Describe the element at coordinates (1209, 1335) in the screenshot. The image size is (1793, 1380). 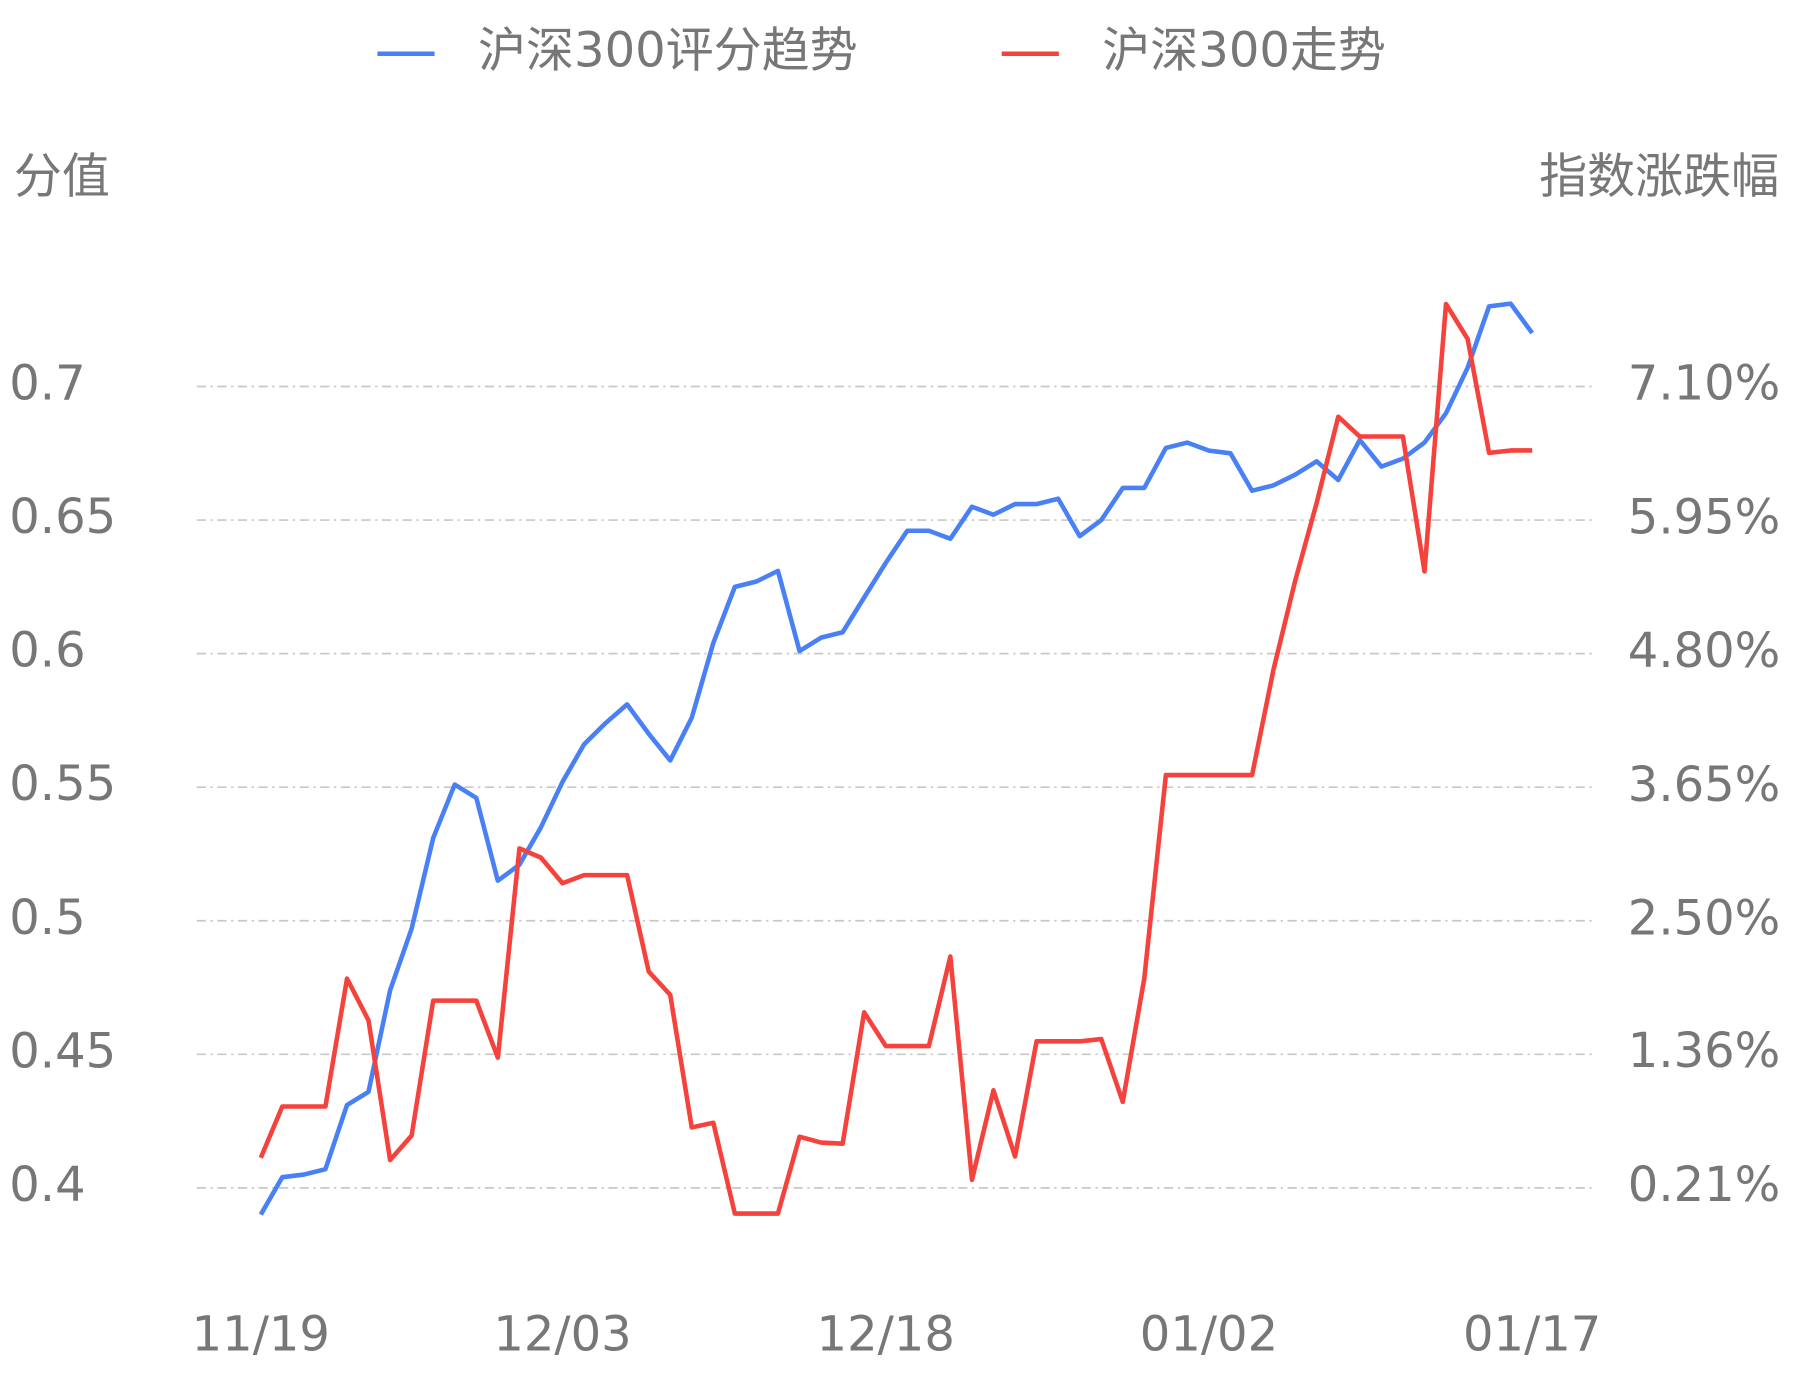
I see `x-tick-label: 01/02` at that location.